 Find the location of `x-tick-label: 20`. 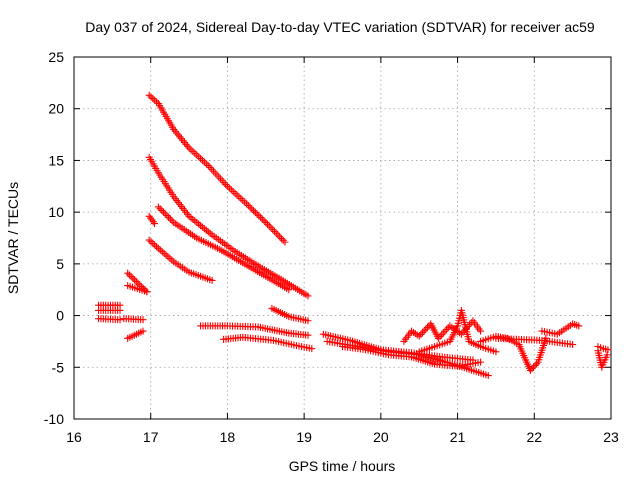

x-tick-label: 20 is located at coordinates (381, 437).